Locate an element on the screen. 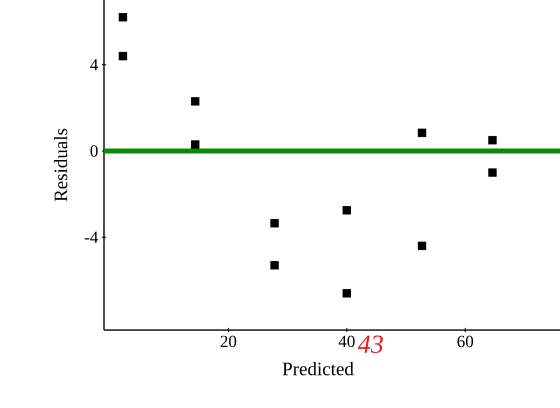  x-axis-title: Predicted is located at coordinates (318, 369).